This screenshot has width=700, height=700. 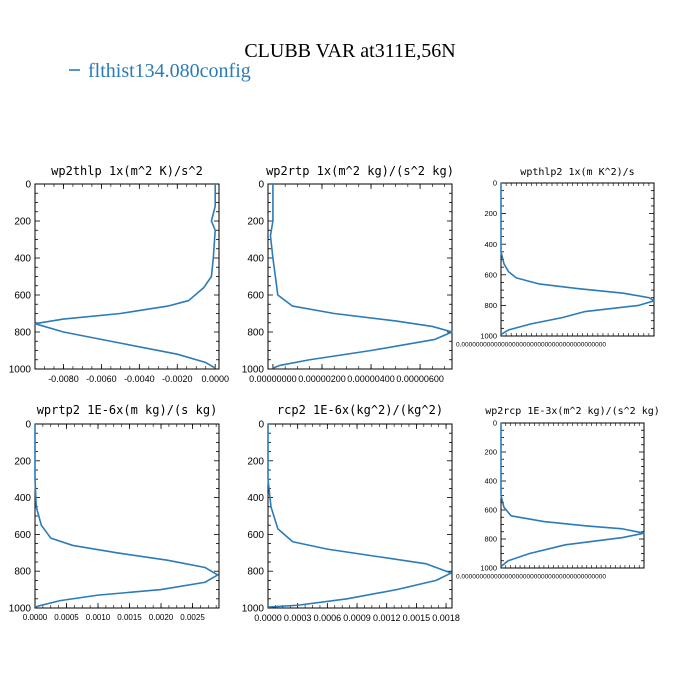 I want to click on x-tick-label: -0.0060, so click(x=101, y=379).